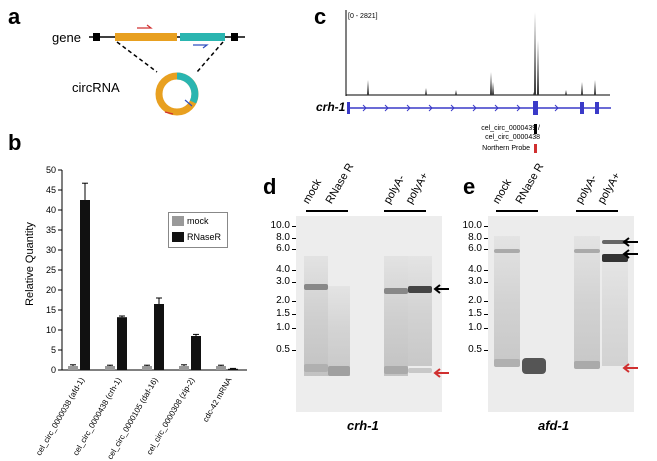  Describe the element at coordinates (198, 230) in the screenshot. I see `legend: mock RNaseR` at that location.